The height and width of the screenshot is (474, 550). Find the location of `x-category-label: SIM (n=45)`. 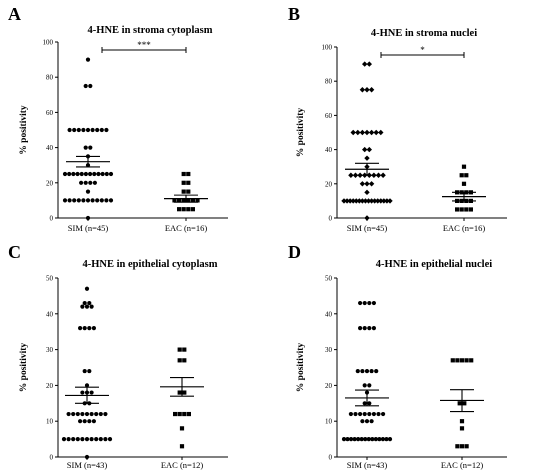

x-category-label: SIM (n=45) is located at coordinates (88, 228).